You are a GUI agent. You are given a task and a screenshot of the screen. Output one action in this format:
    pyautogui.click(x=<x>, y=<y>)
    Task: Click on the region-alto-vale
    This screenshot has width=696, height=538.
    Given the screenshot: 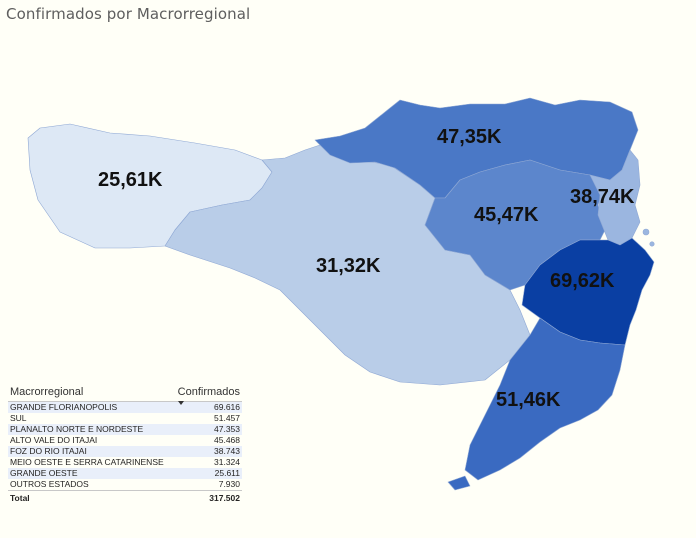 What is the action you would take?
    pyautogui.click(x=515, y=225)
    